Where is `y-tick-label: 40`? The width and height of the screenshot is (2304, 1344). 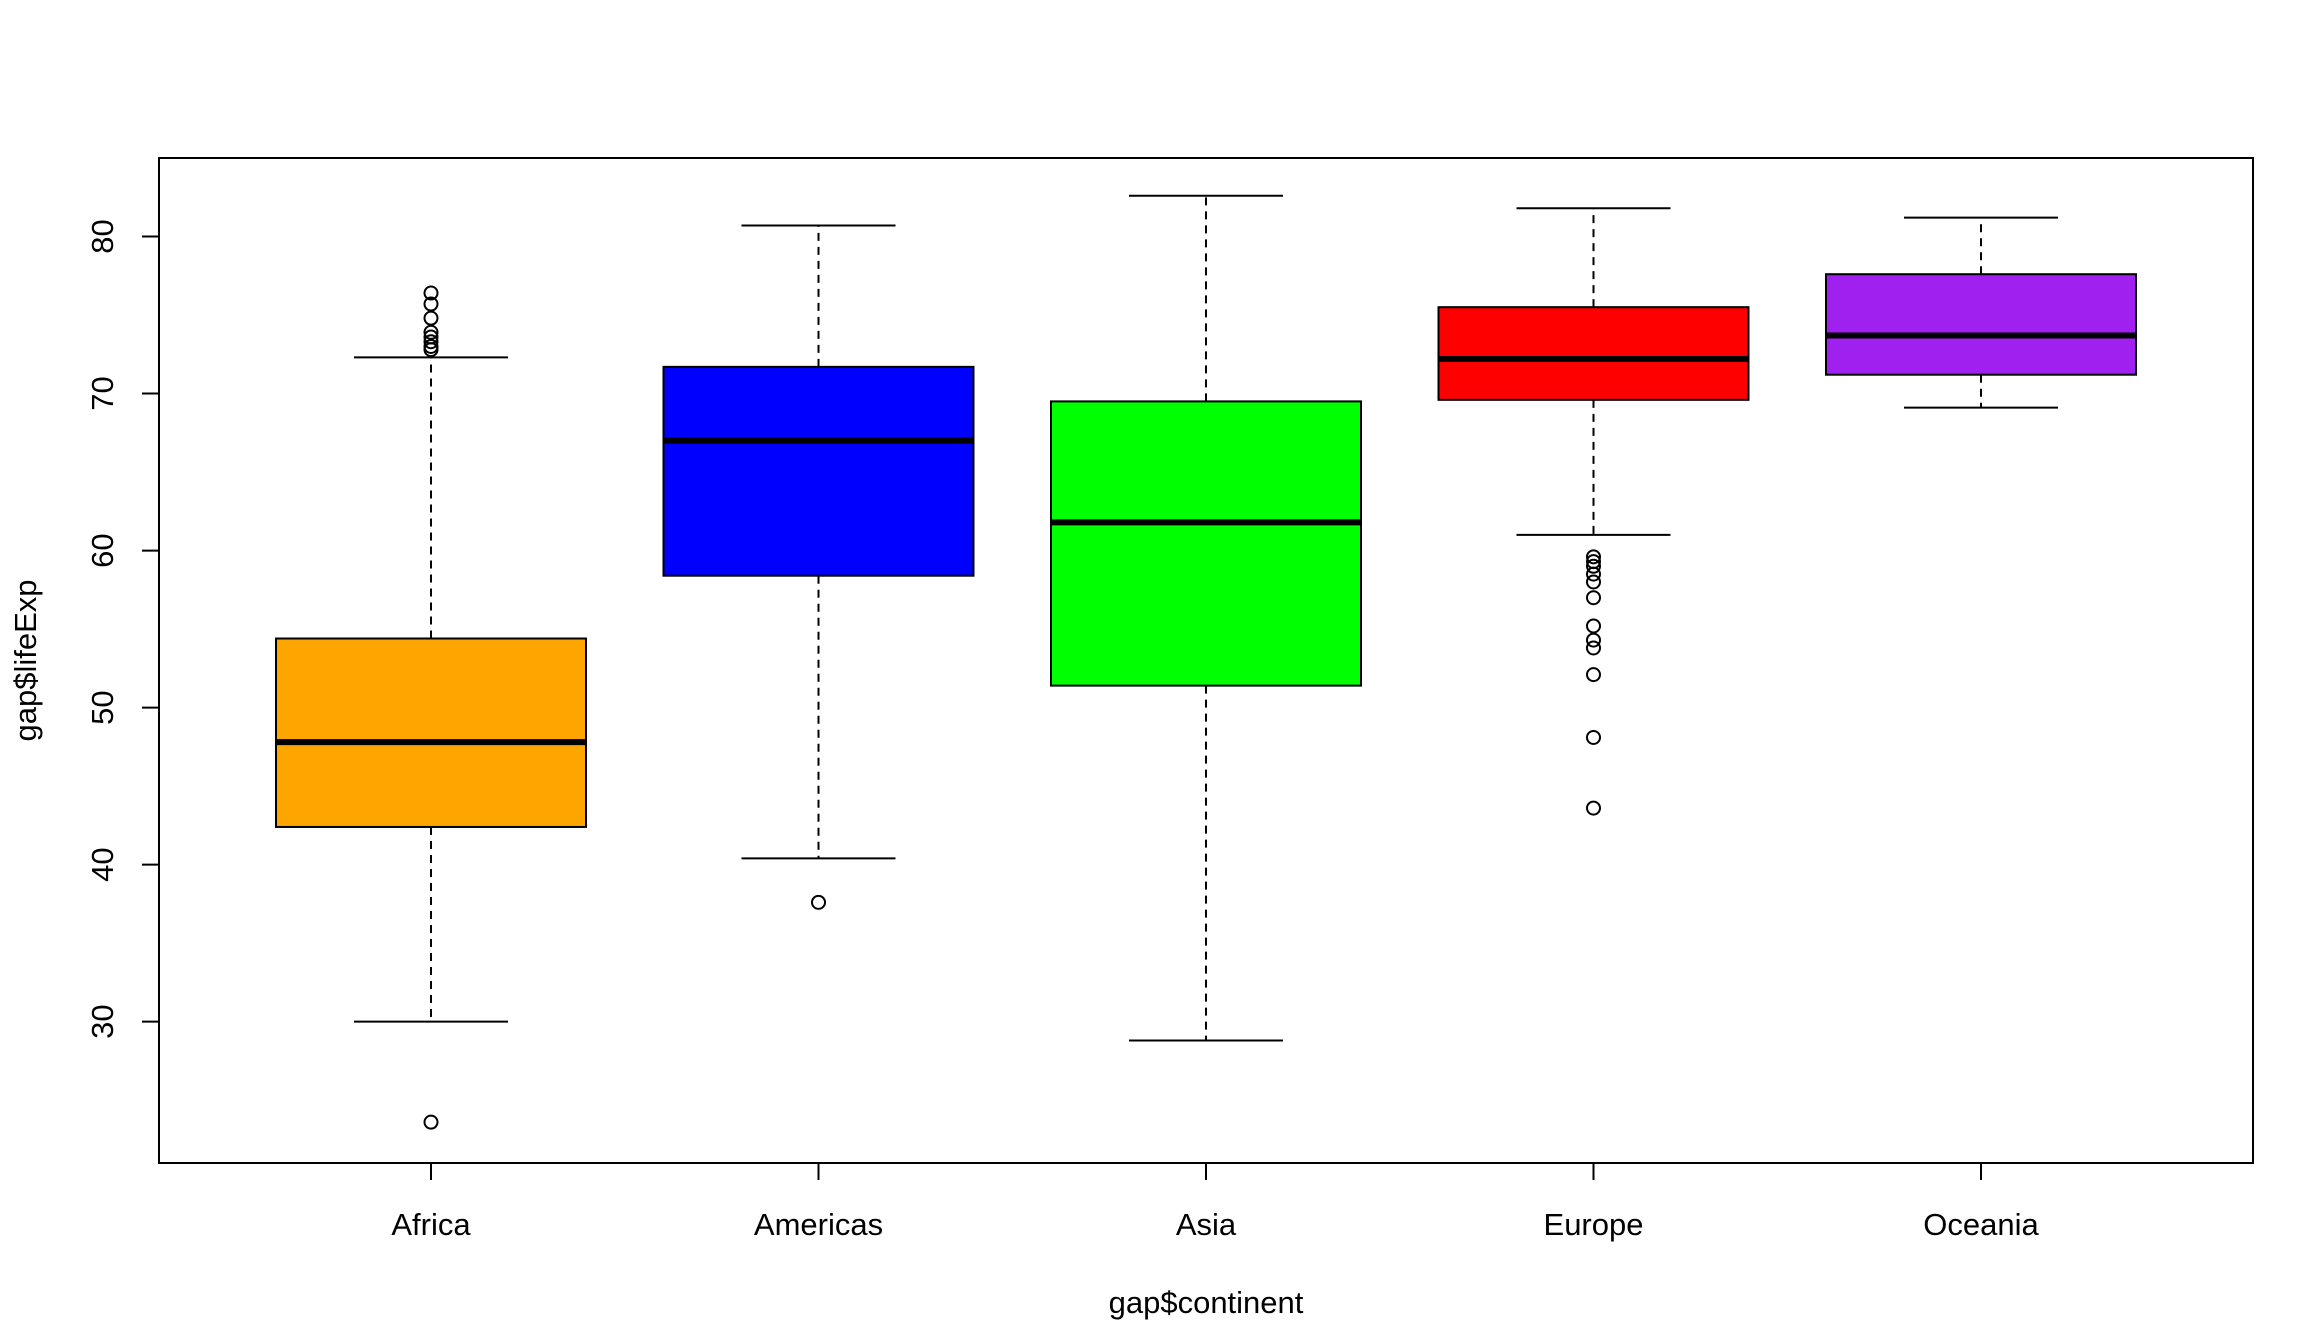
y-tick-label: 40 is located at coordinates (102, 864).